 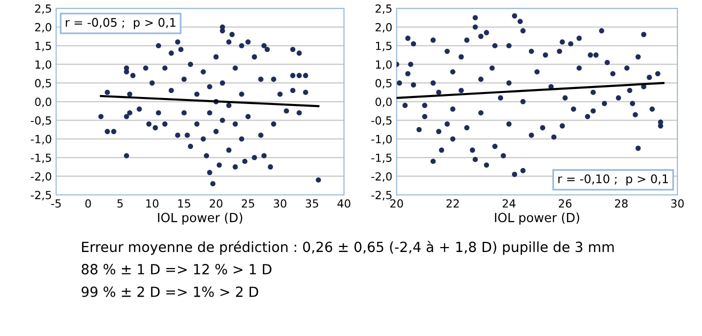 What do you see at coordinates (56, 203) in the screenshot?
I see `x-tick-label: -5` at bounding box center [56, 203].